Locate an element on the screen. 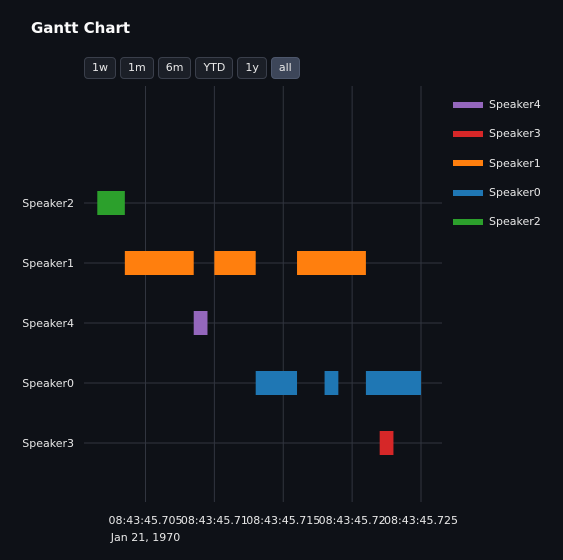 The image size is (563, 560). chart-title: Gantt Chart is located at coordinates (81, 28).